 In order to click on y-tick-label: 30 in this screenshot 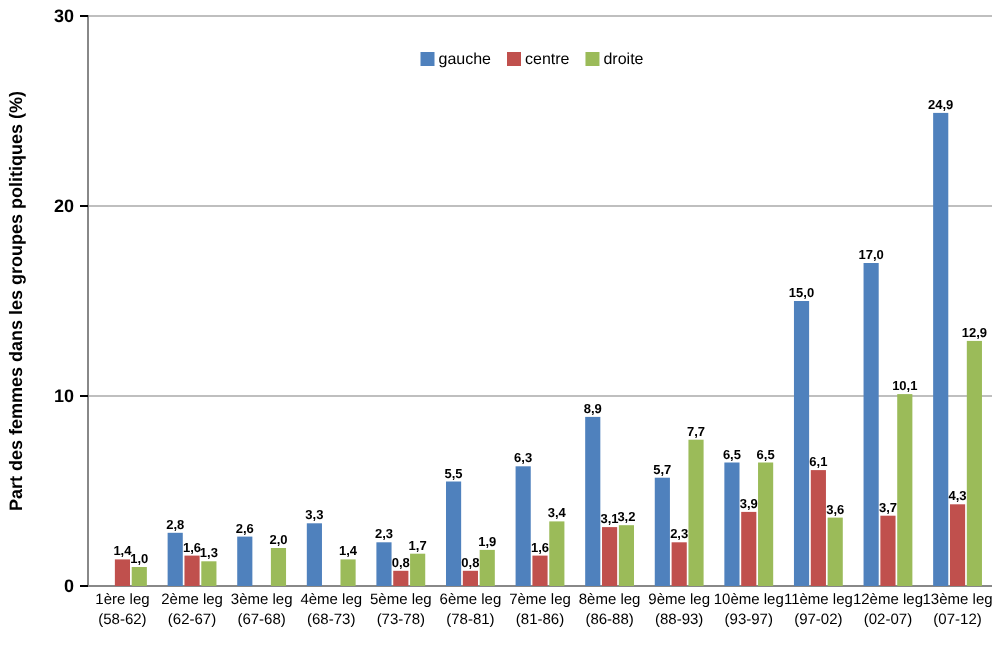, I will do `click(63, 15)`.